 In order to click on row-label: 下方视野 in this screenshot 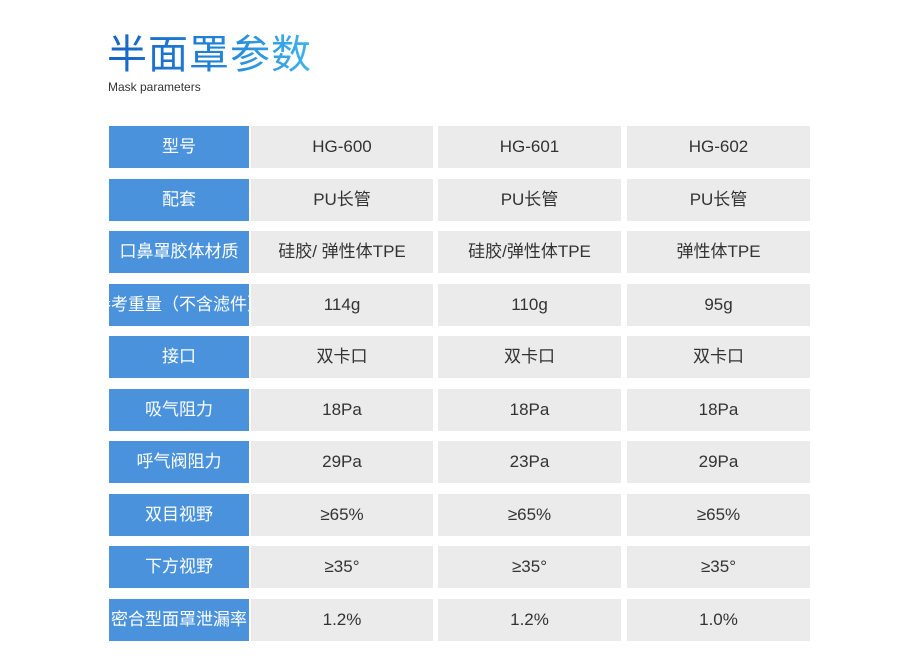, I will do `click(179, 567)`.